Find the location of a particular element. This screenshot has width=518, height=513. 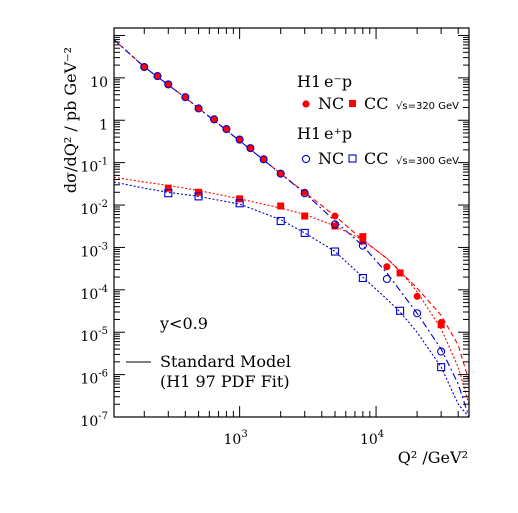

legend-cc-em-label: CC is located at coordinates (376, 103).